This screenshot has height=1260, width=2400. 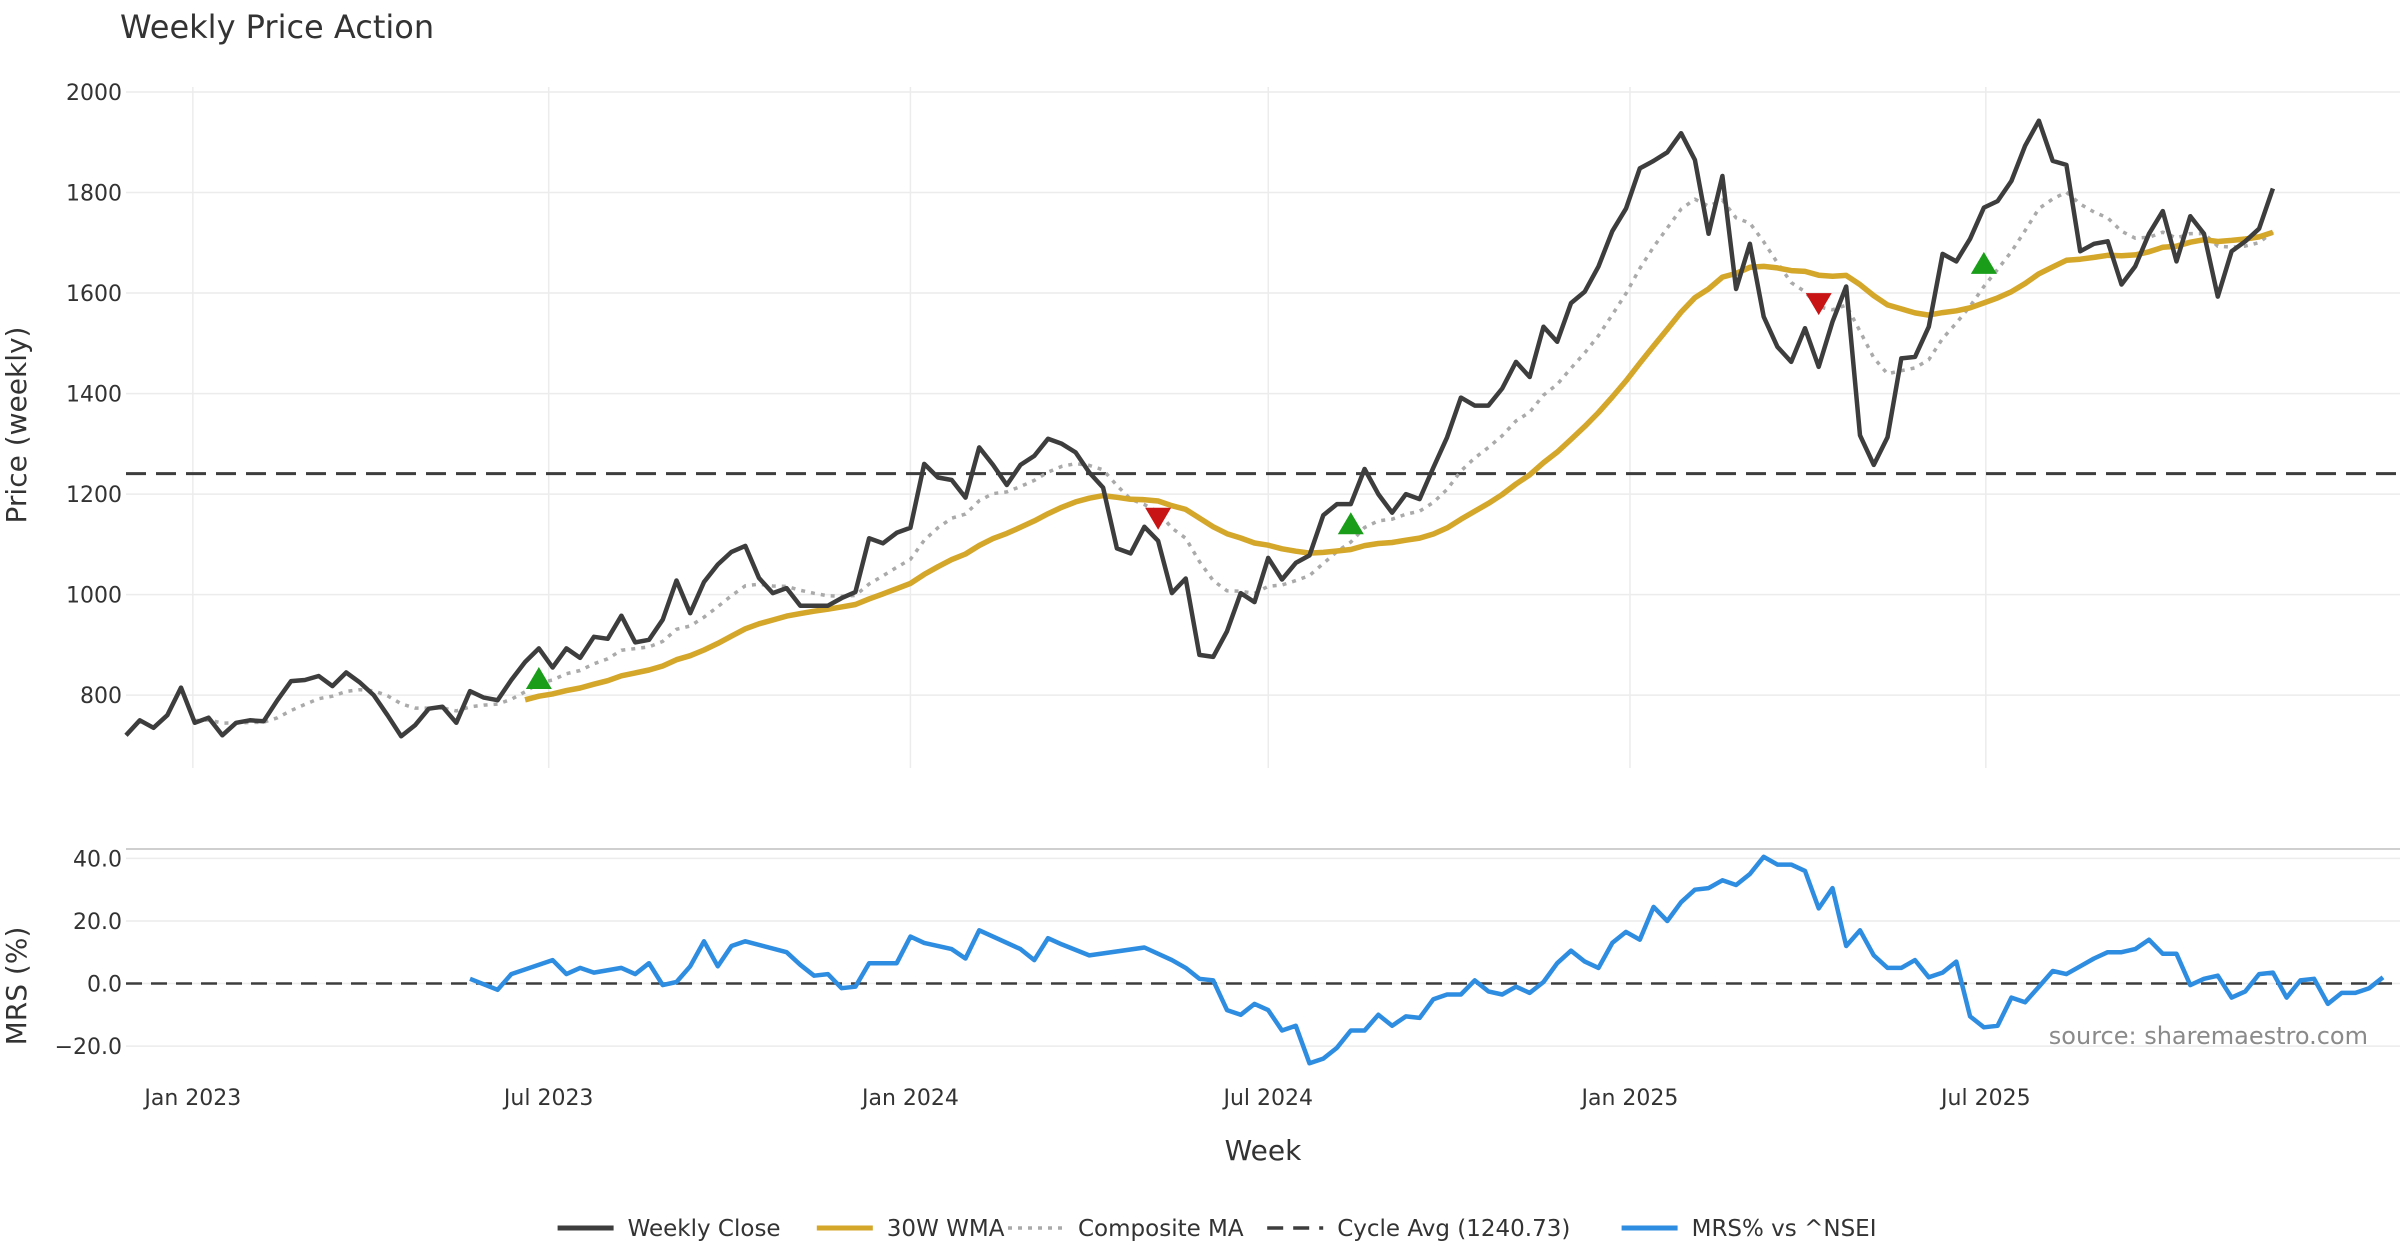 I want to click on price-y-axis-label: Price (weekly), so click(x=16, y=425).